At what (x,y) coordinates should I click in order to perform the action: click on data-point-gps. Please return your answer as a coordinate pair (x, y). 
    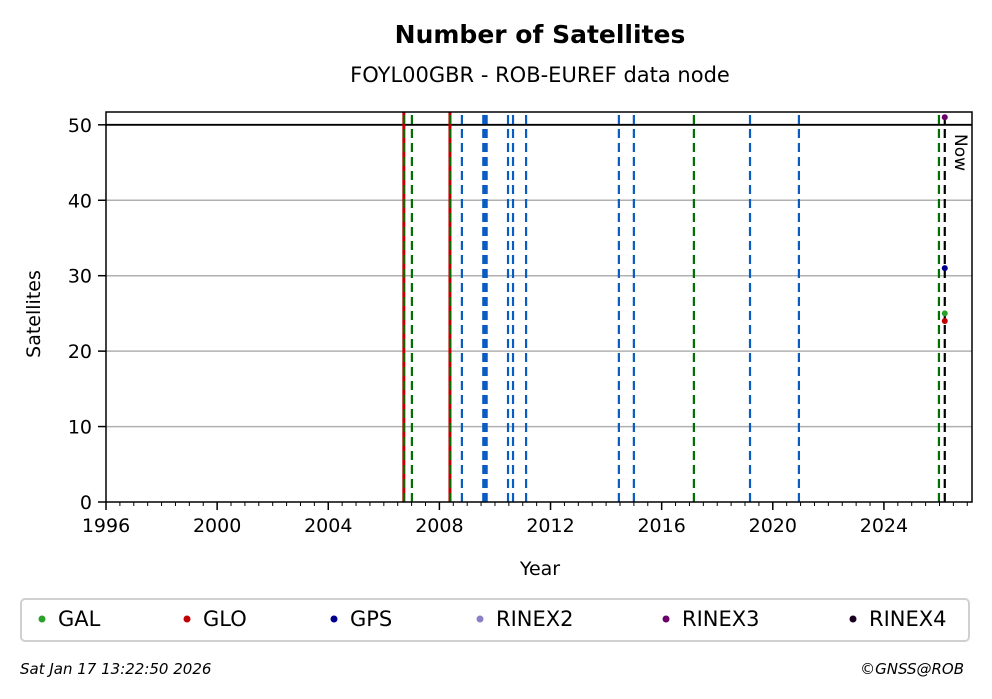
    Looking at the image, I should click on (944, 268).